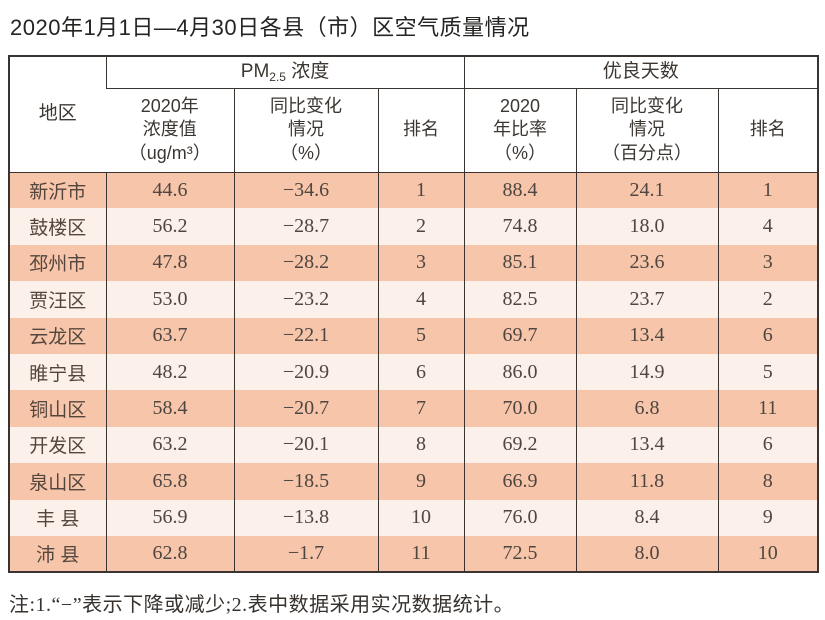 The image size is (825, 620). Describe the element at coordinates (169, 554) in the screenshot. I see `pm25-concentration-cell: 62.8` at that location.